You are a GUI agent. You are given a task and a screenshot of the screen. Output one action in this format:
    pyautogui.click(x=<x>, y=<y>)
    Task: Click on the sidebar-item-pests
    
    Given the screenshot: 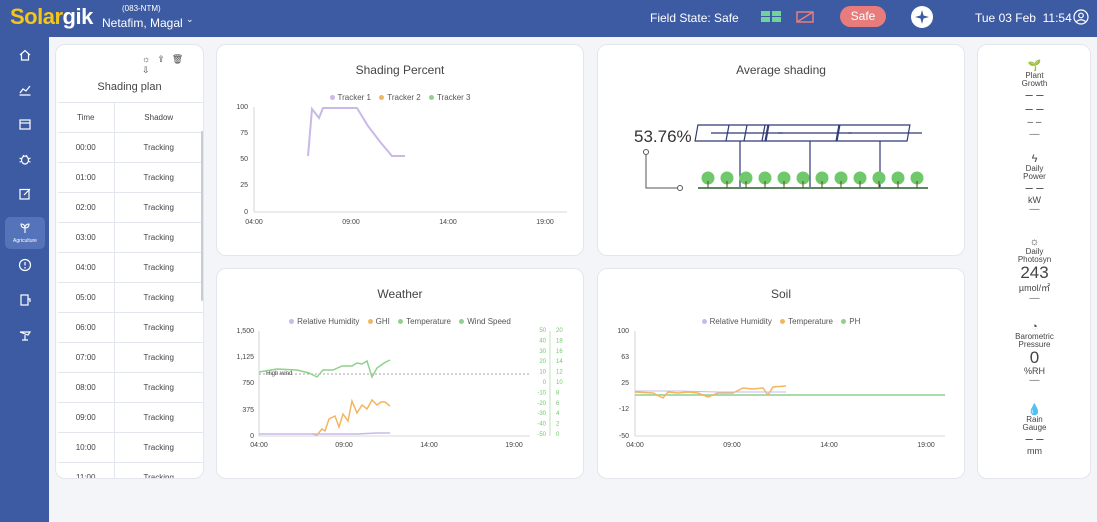 What is the action you would take?
    pyautogui.click(x=25, y=160)
    